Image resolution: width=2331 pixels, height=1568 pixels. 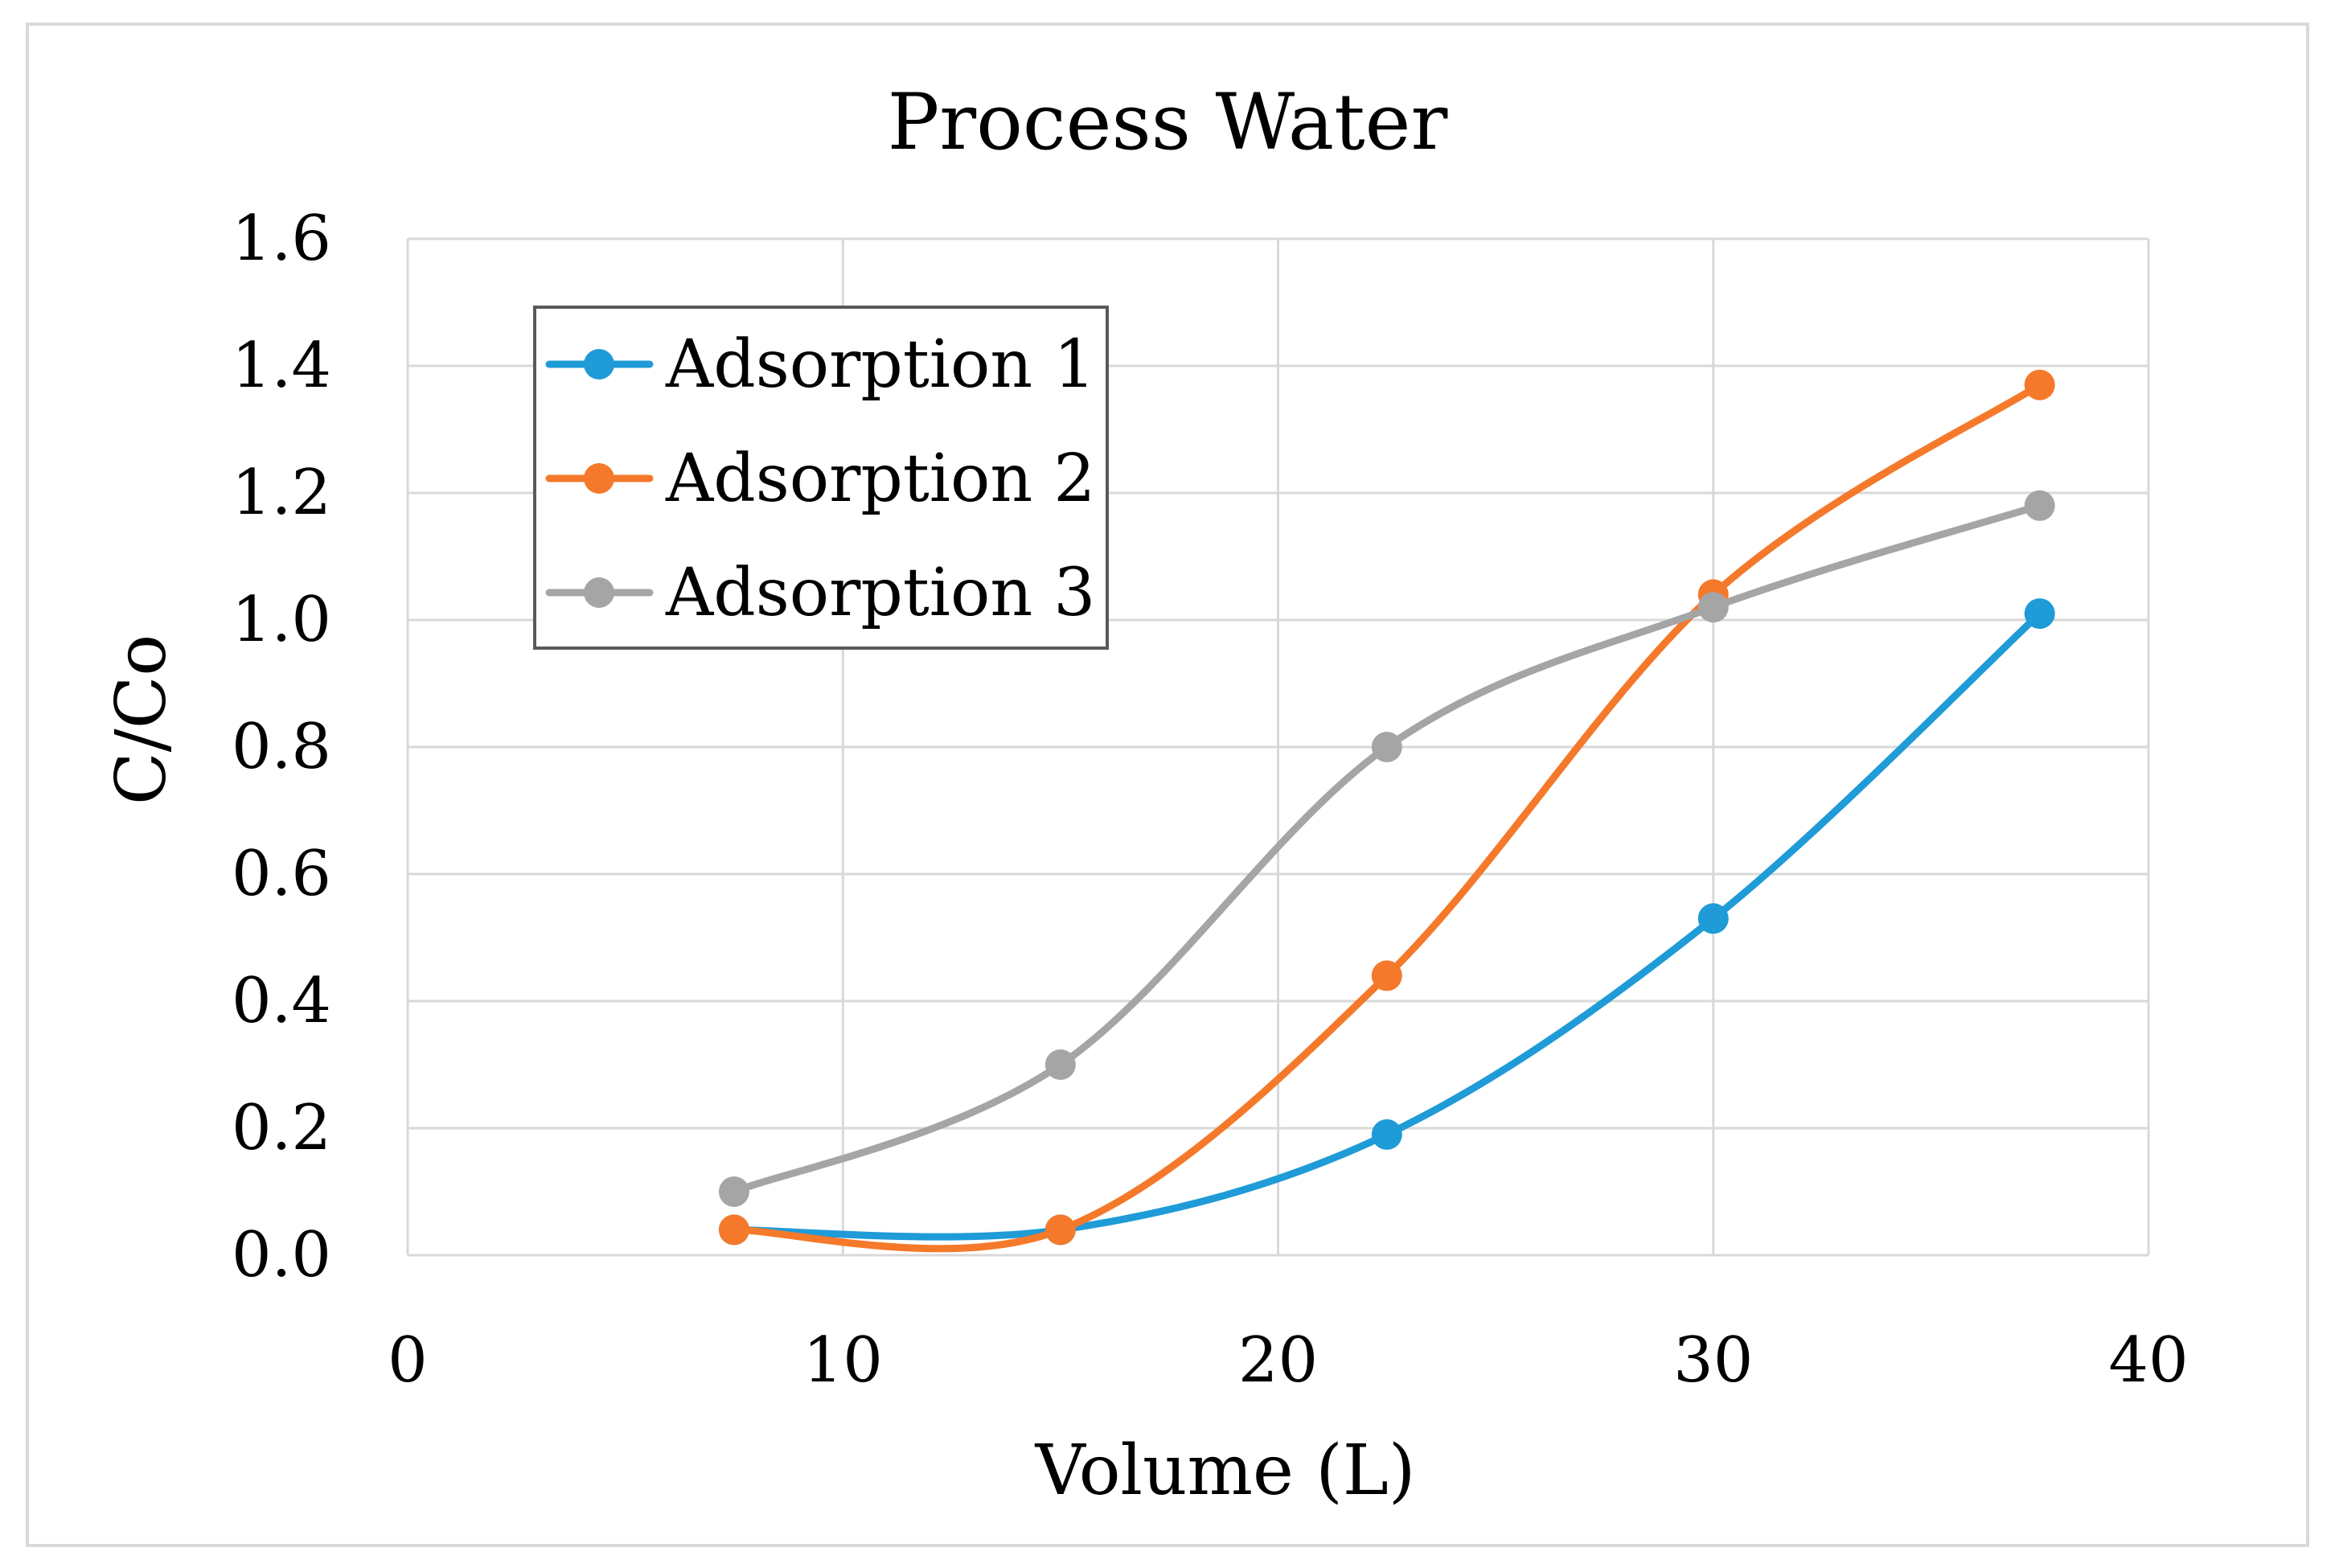 I want to click on legend-entries: Adsorption 1 Adsorption 2 Adsorption 3, so click(x=820, y=478).